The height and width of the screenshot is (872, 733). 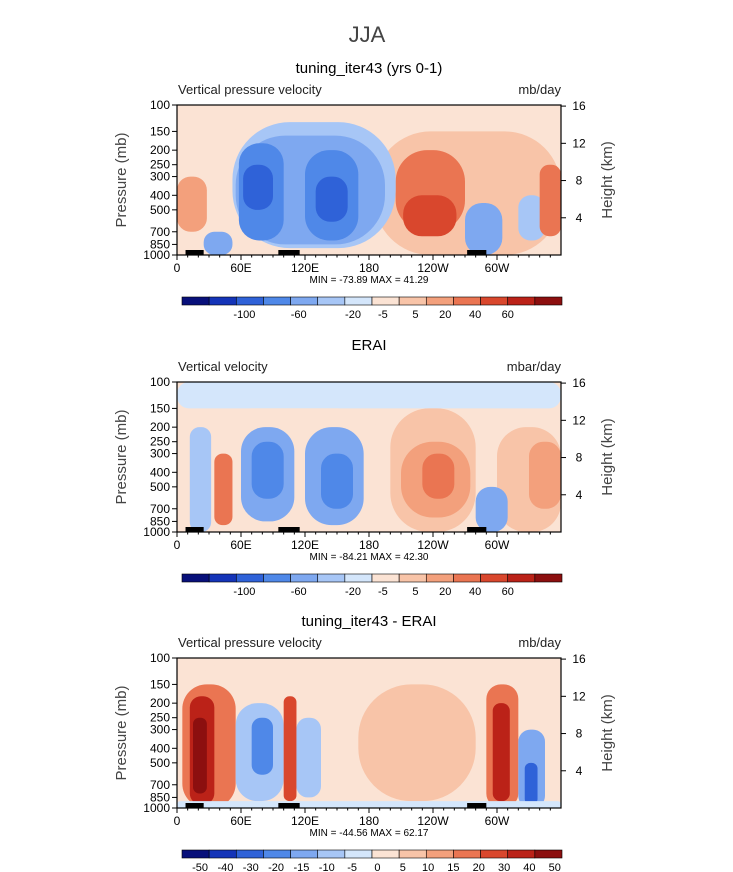 What do you see at coordinates (369, 557) in the screenshot?
I see `min-max-label: MIN = -84.21 MAX = 42.30` at bounding box center [369, 557].